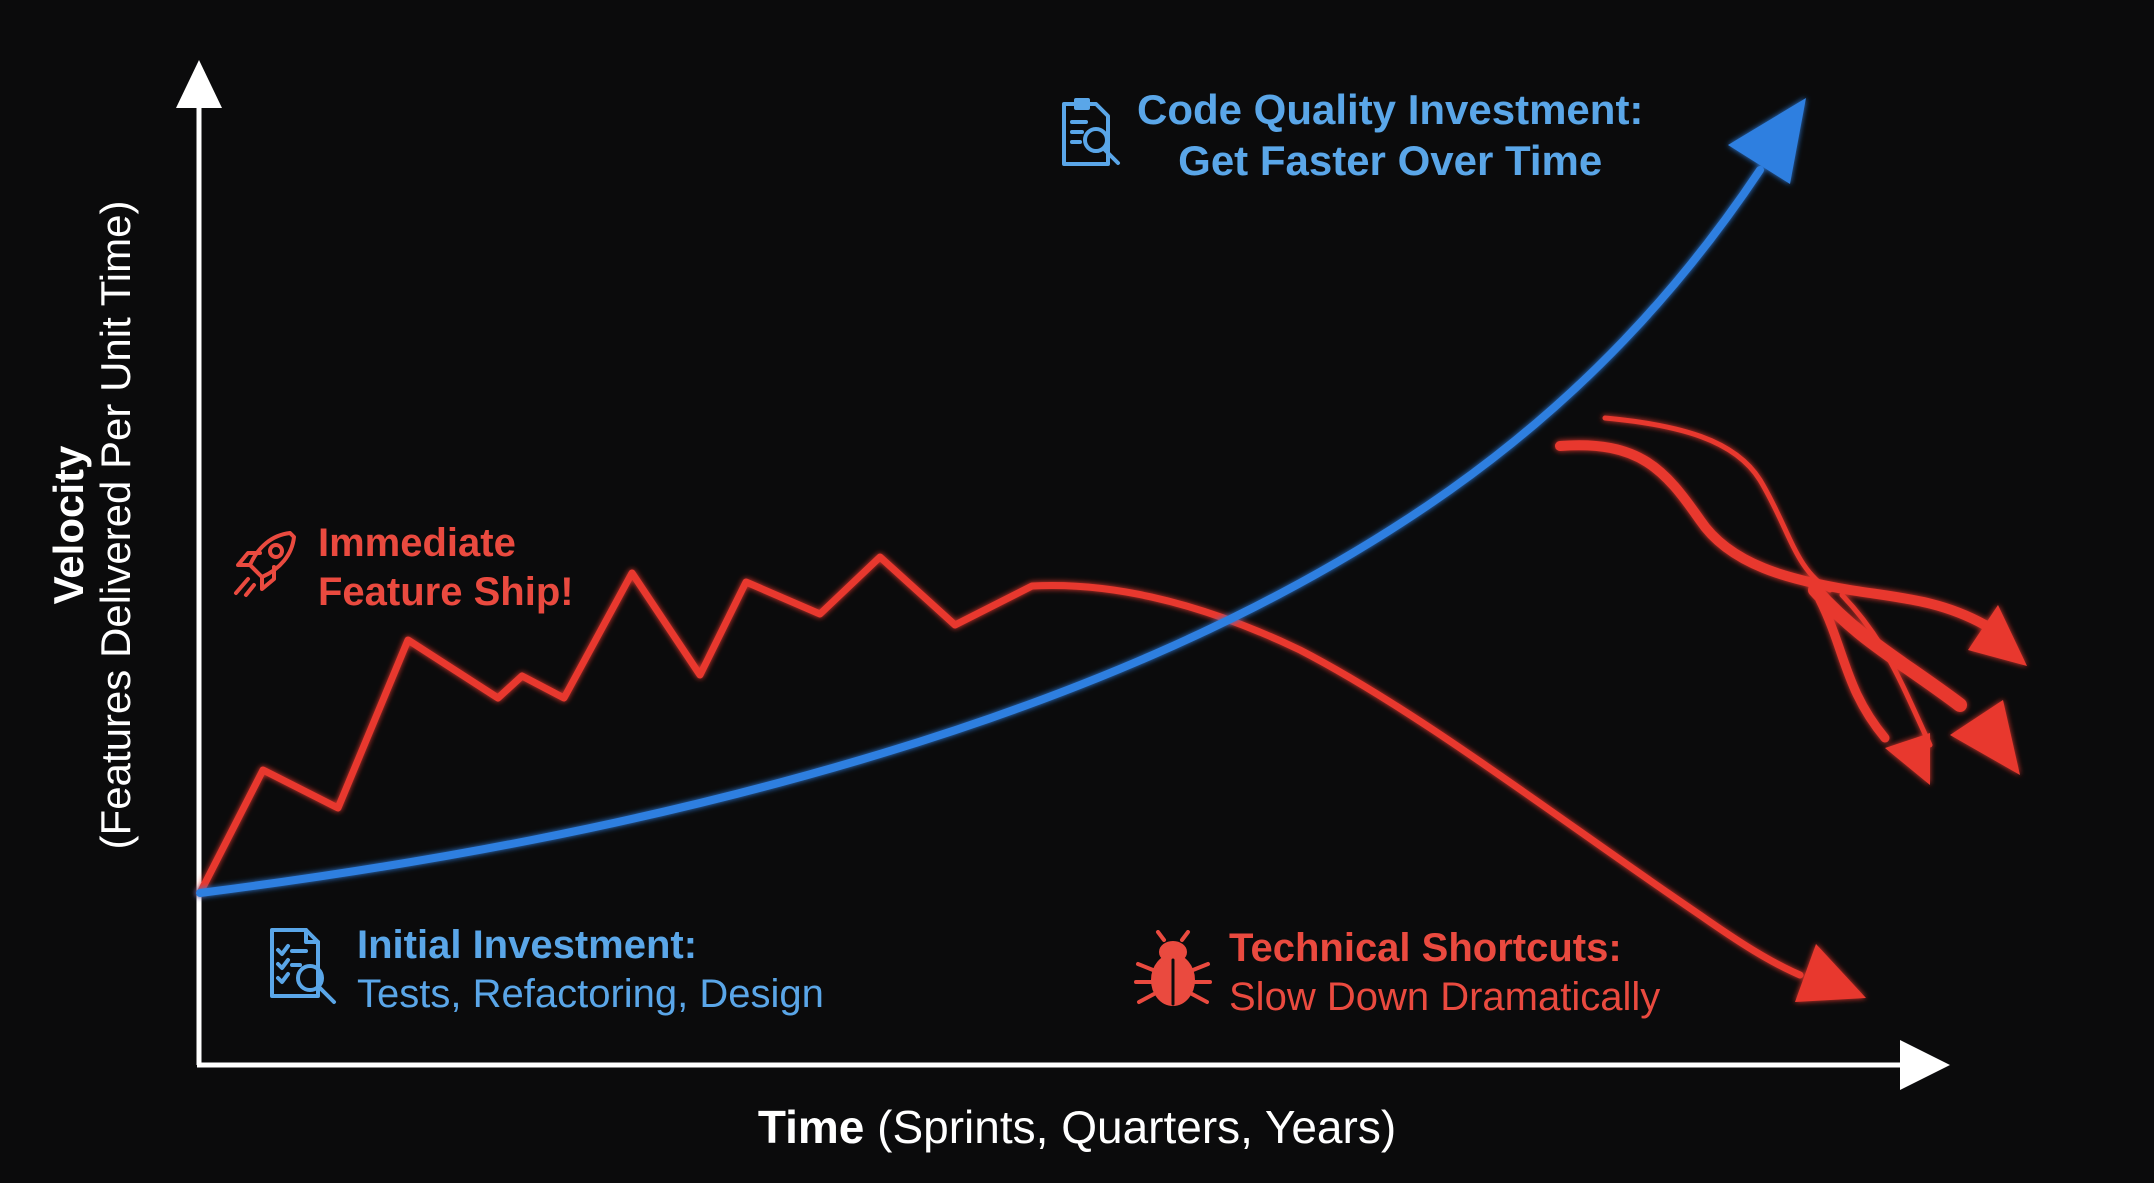 The width and height of the screenshot is (2154, 1183). Describe the element at coordinates (1907, 759) in the screenshot. I see `branch-lower-arrowhead` at that location.